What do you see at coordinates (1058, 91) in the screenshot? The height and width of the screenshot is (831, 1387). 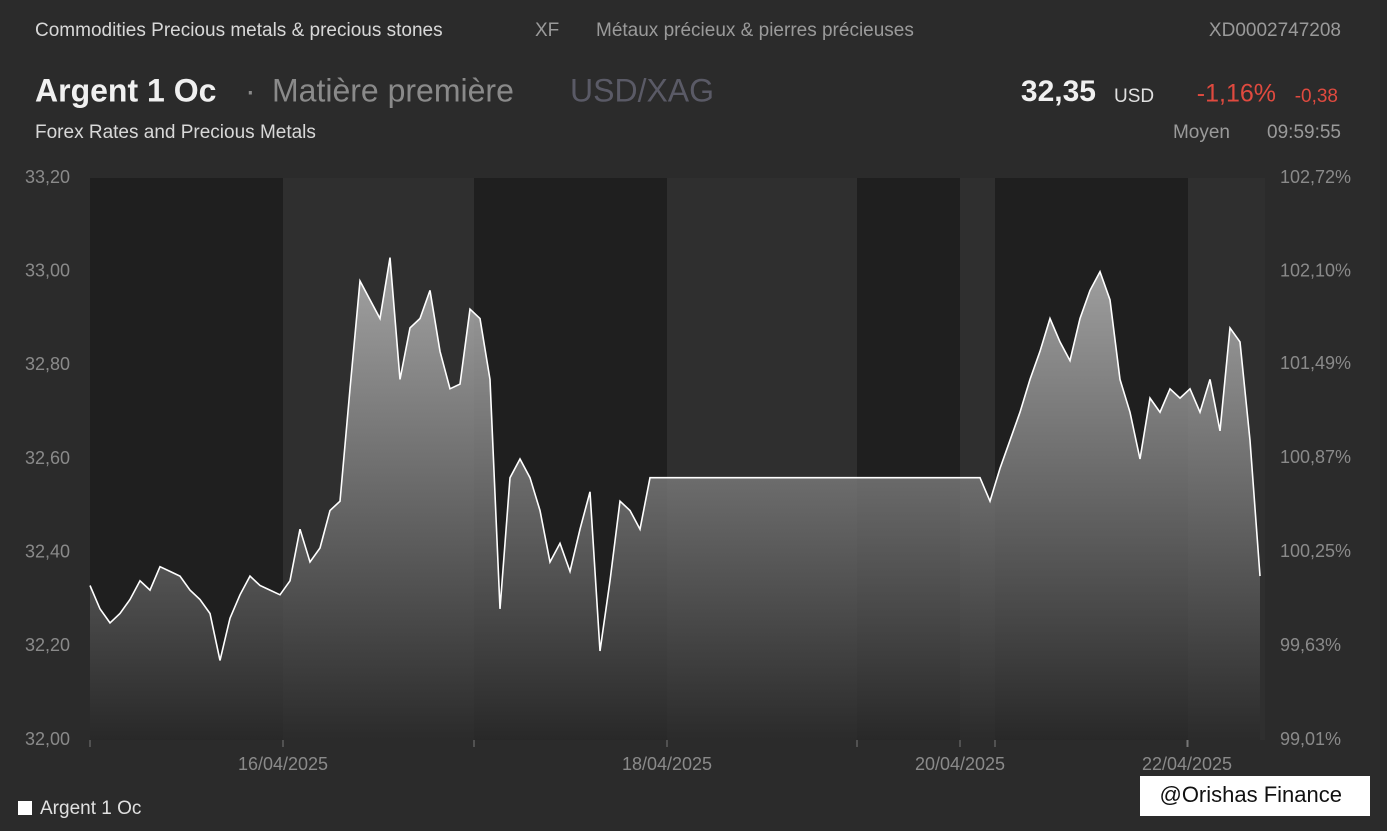 I see `price: 32,35` at bounding box center [1058, 91].